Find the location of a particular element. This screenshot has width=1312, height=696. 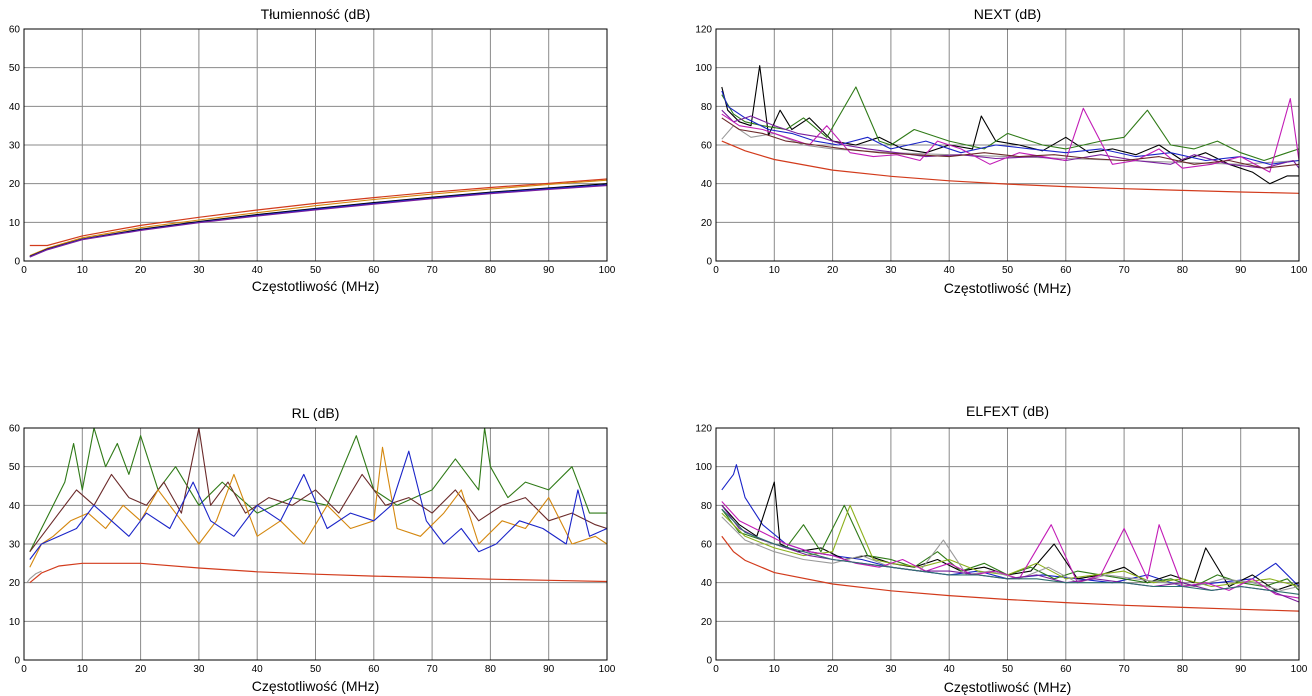

series-line-brown is located at coordinates (1010, 143).